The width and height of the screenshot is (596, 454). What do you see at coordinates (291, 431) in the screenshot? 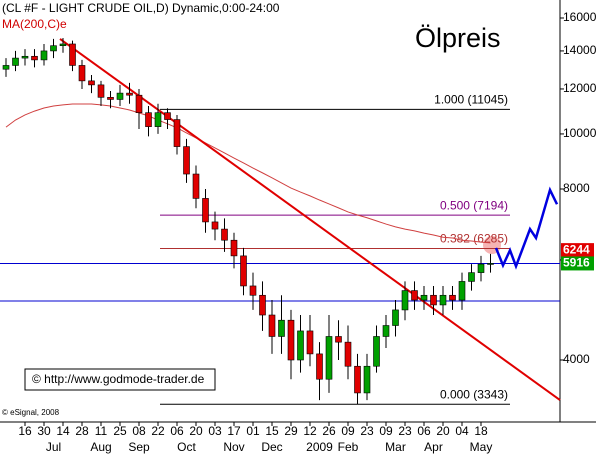
I see `x-tick-label: 29` at bounding box center [291, 431].